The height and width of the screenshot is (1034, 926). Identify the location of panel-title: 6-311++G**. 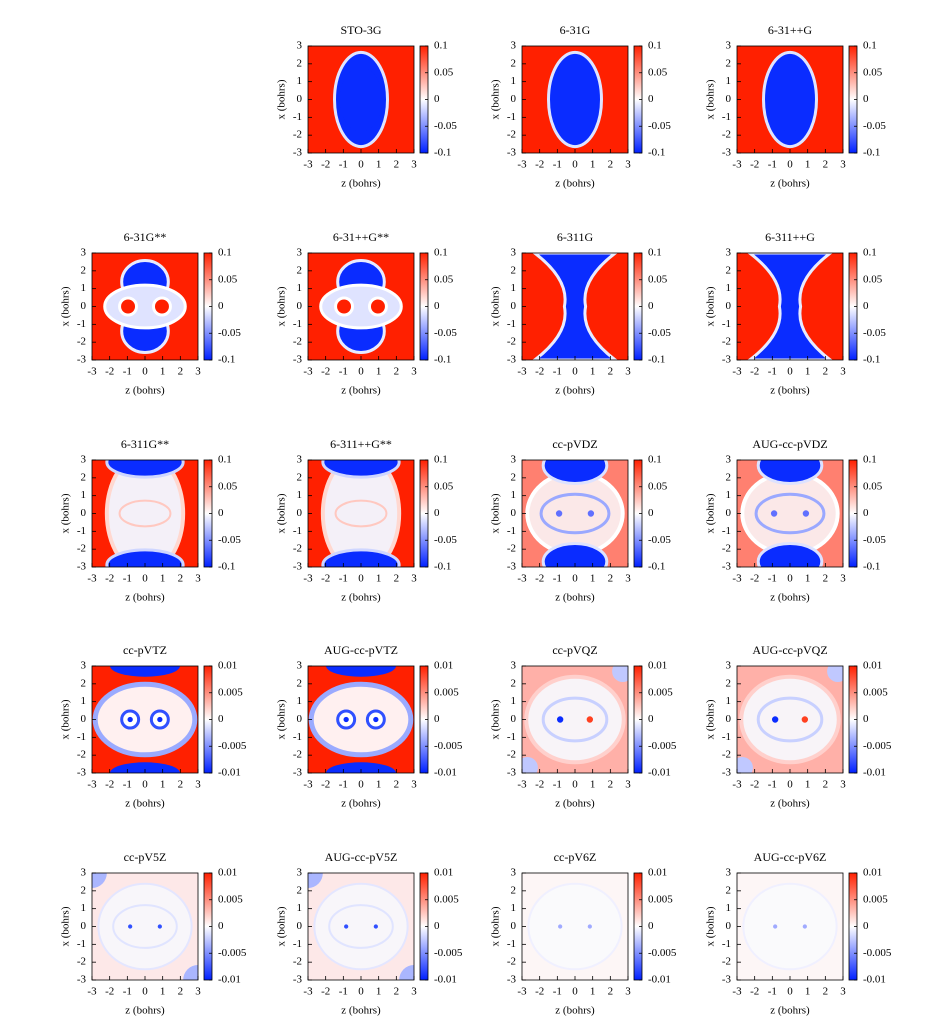
(361, 444).